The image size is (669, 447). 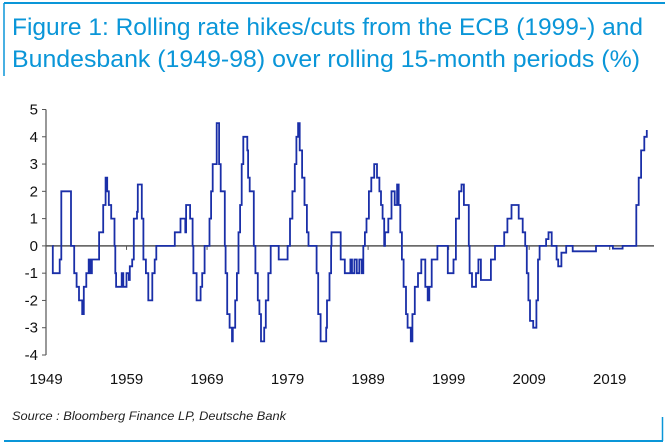 I want to click on y-tick-label: 1, so click(x=34, y=219).